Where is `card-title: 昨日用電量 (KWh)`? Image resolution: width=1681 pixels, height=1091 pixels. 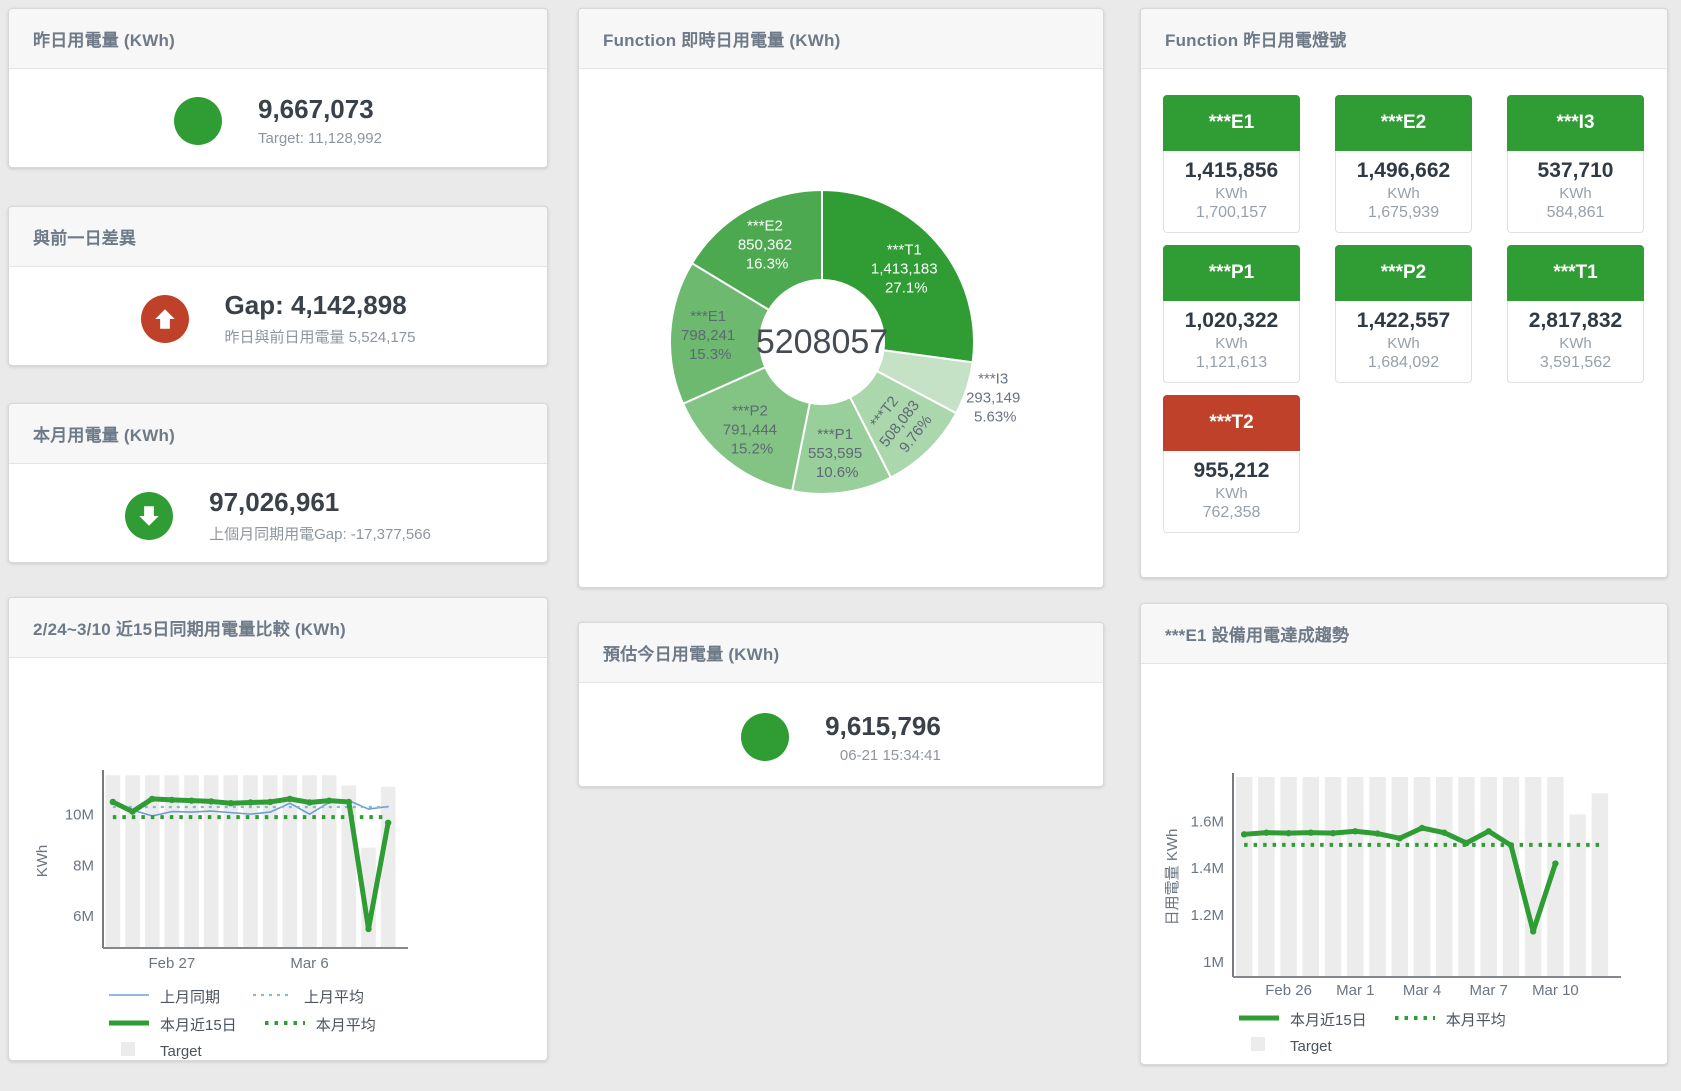 card-title: 昨日用電量 (KWh) is located at coordinates (278, 39).